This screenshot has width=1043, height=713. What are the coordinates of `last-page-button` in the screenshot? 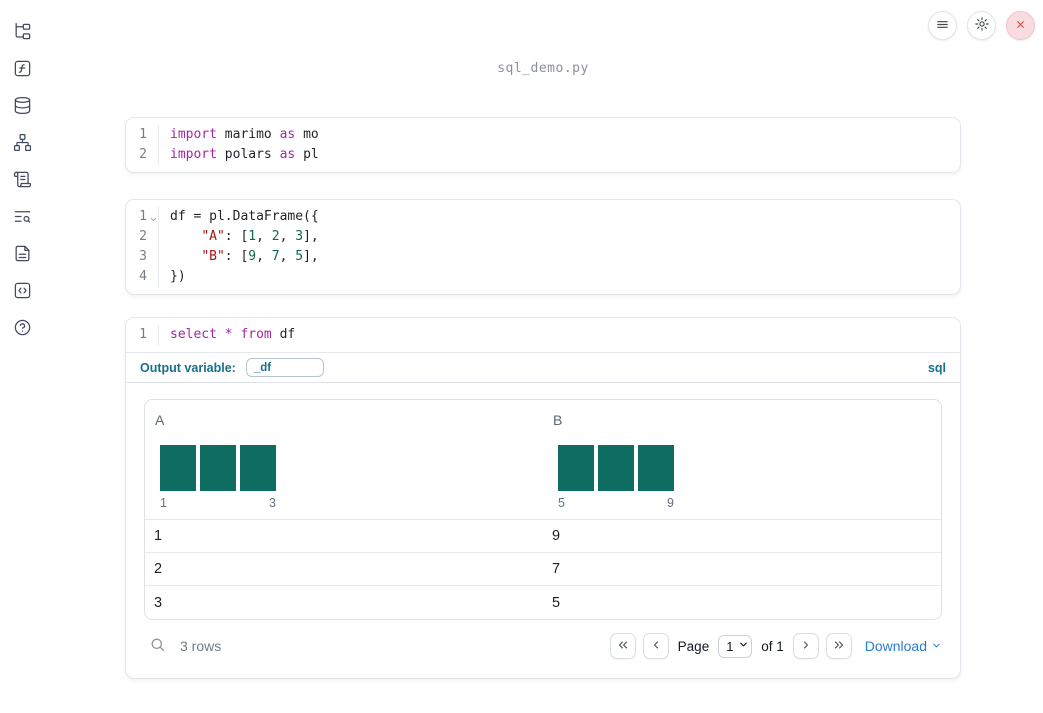 It's located at (838, 646).